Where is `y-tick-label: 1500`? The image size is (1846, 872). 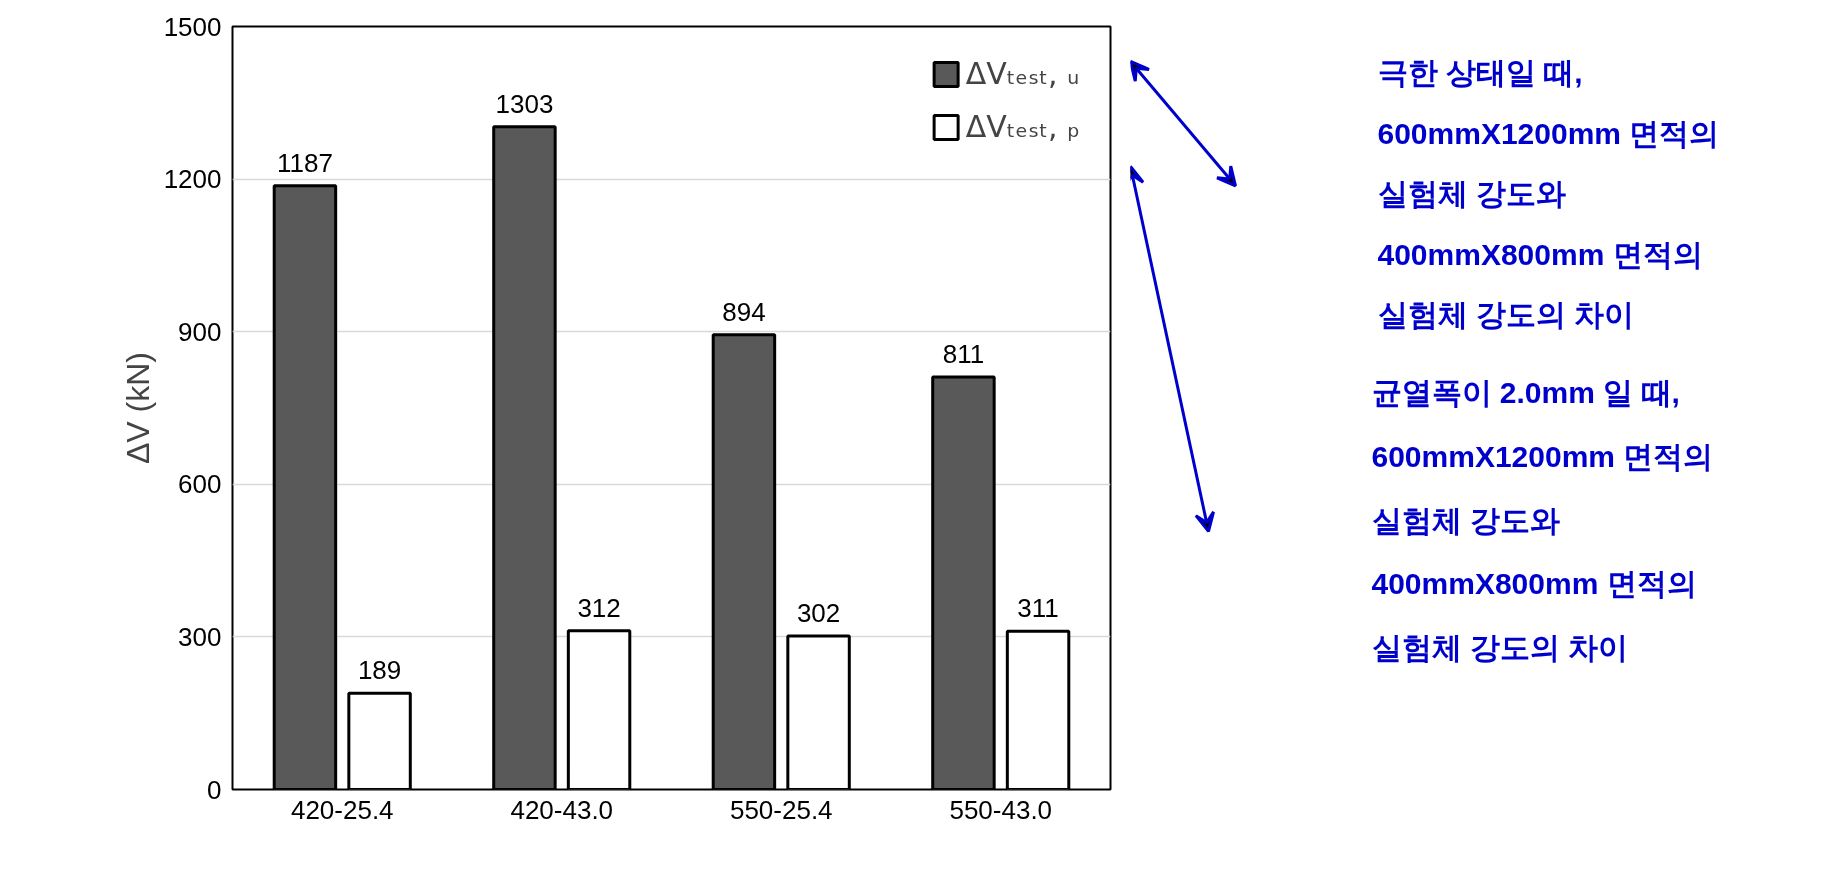
y-tick-label: 1500 is located at coordinates (192, 26).